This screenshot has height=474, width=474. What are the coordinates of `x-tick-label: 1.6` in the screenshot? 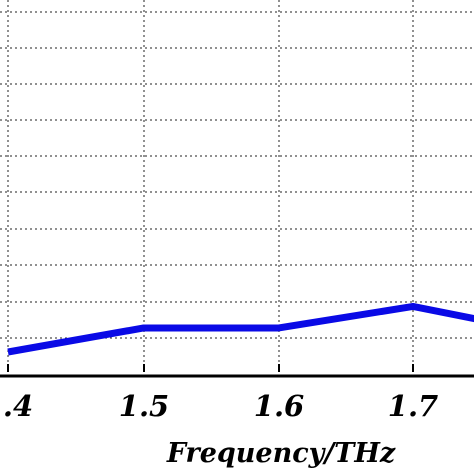 It's located at (279, 406).